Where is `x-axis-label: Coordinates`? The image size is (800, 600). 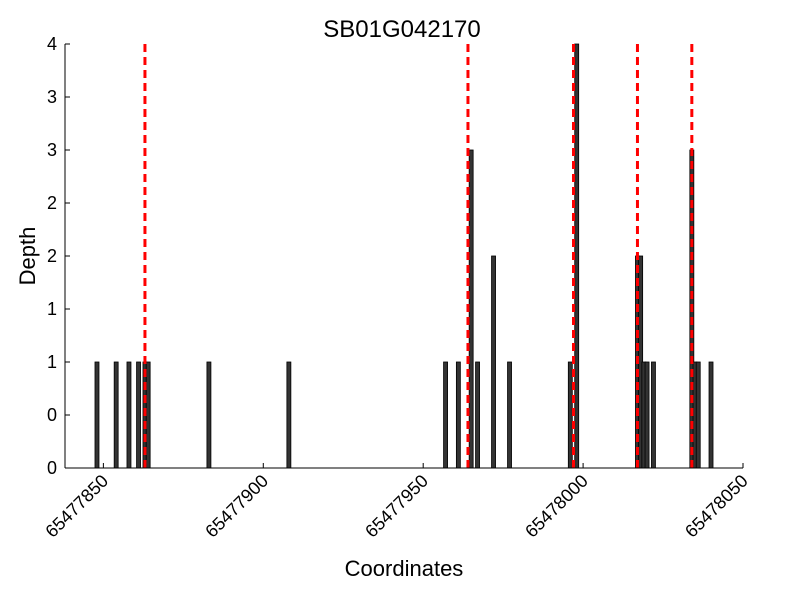
x-axis-label: Coordinates is located at coordinates (404, 568).